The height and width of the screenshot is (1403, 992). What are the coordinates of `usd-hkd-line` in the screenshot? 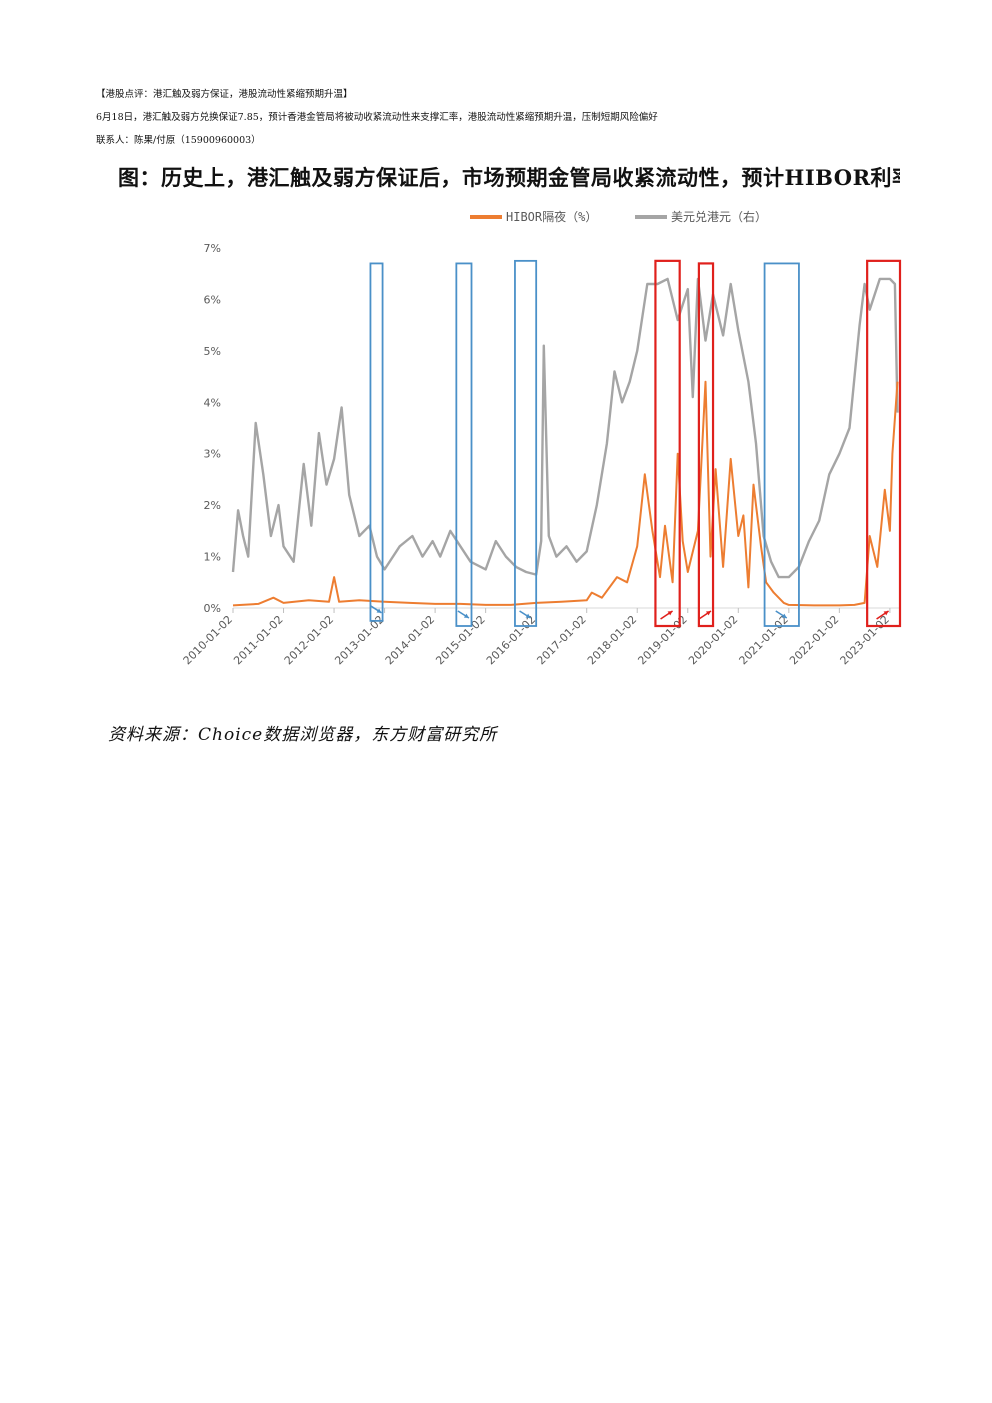 It's located at (565, 428).